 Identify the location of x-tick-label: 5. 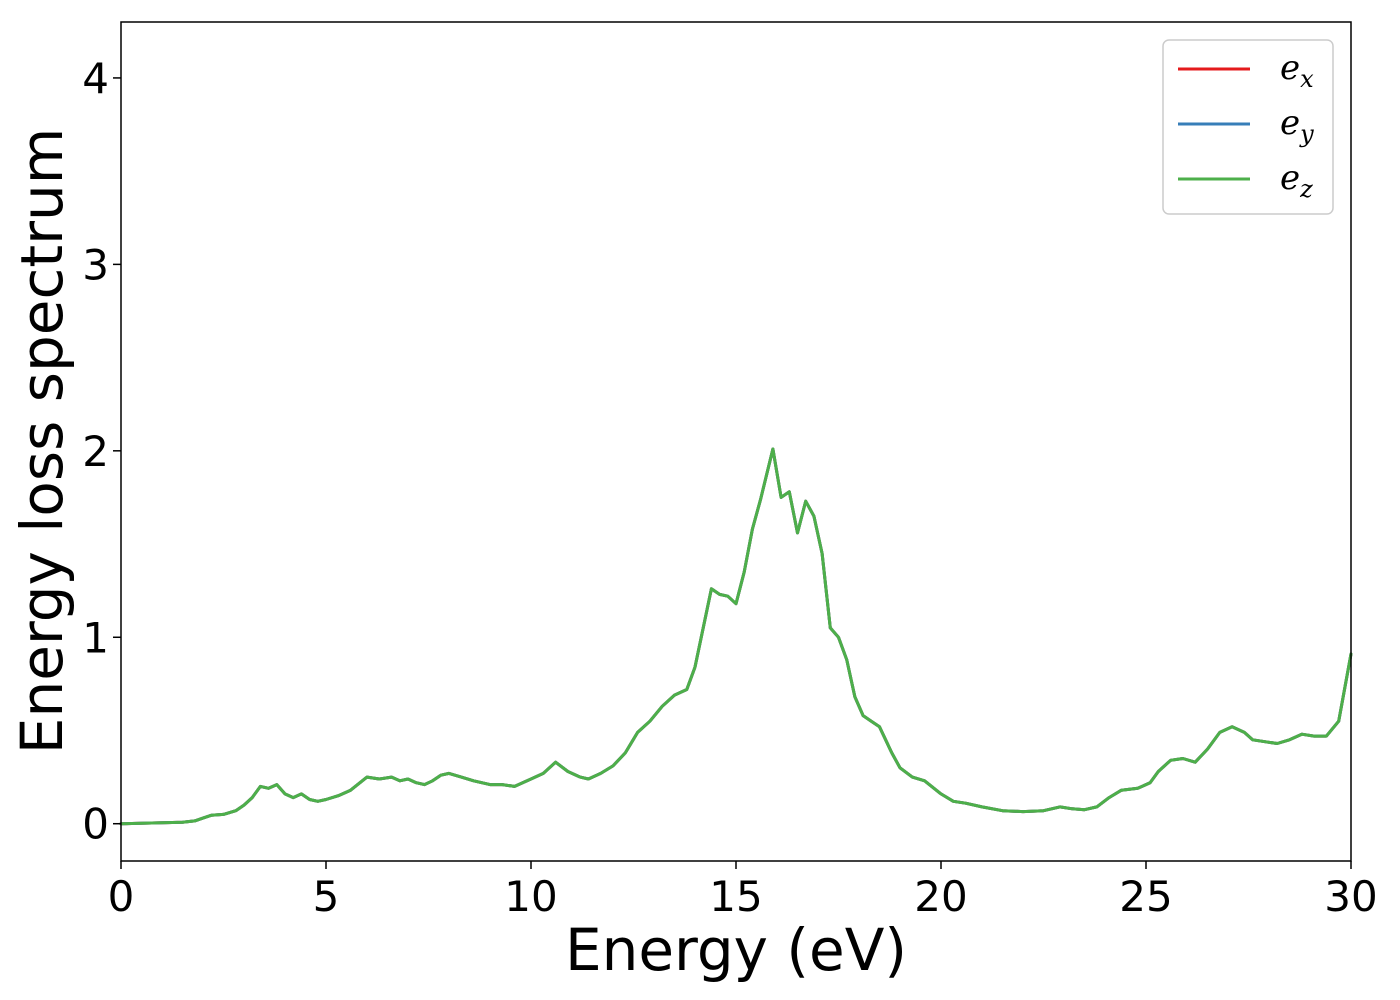
(326, 896).